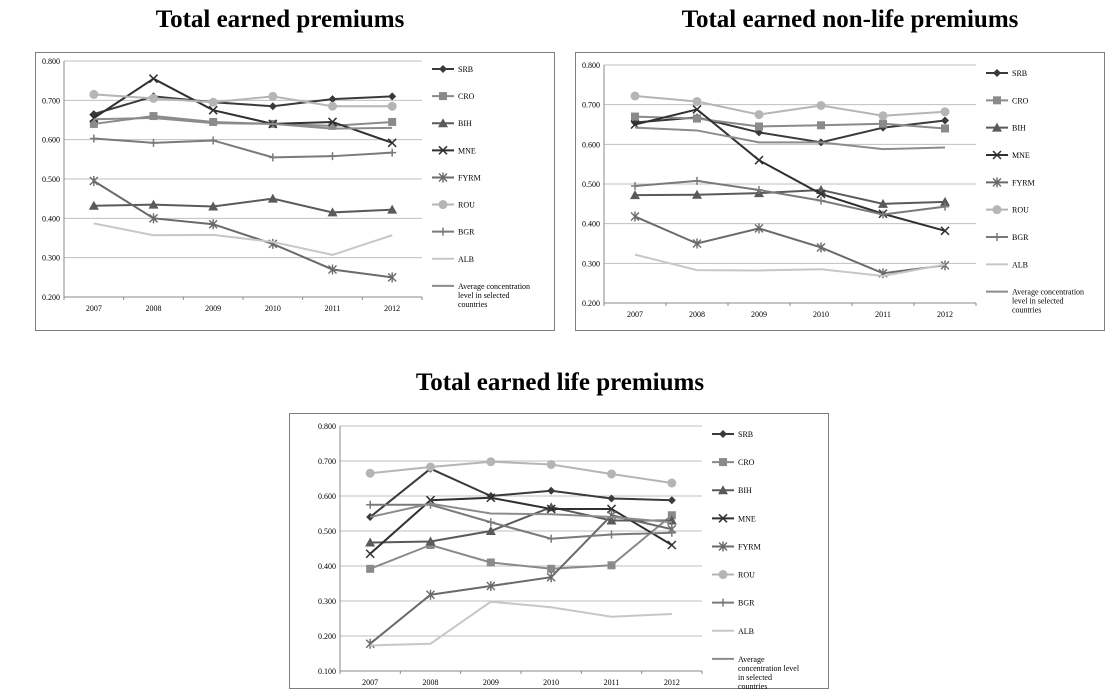  Describe the element at coordinates (1020, 100) in the screenshot. I see `legend-label: CRO` at that location.